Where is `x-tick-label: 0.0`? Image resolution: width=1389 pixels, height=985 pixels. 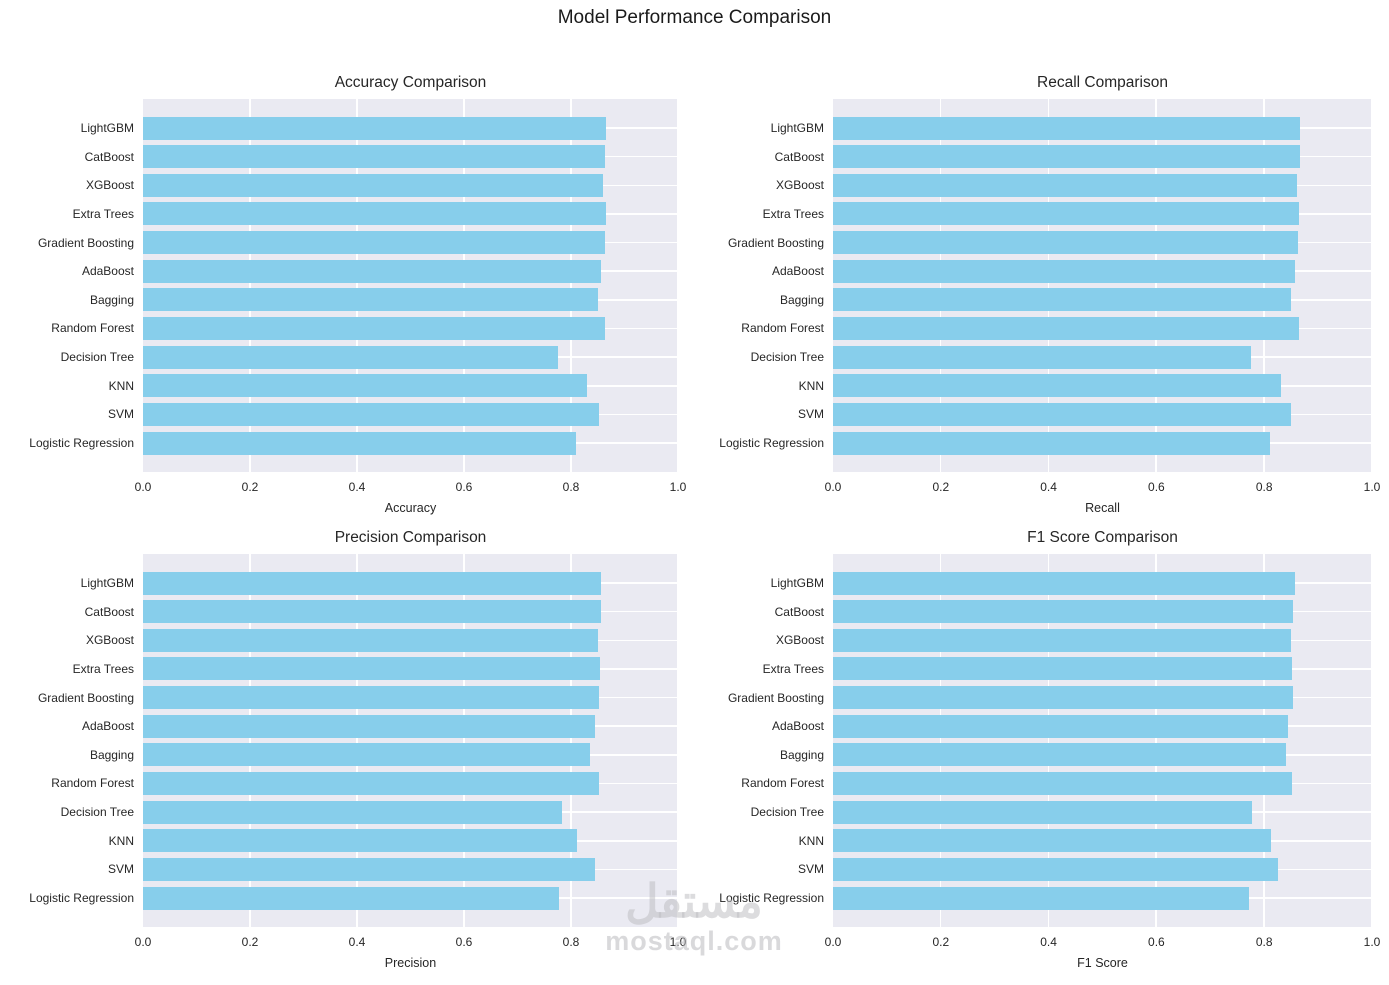
x-tick-label: 0.0 is located at coordinates (143, 487).